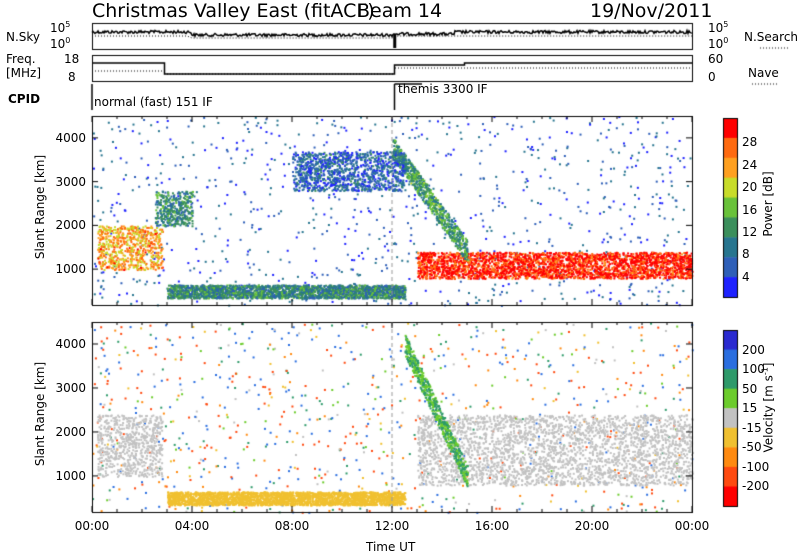 The width and height of the screenshot is (800, 554). Describe the element at coordinates (21, 59) in the screenshot. I see `freq-label: Freq.` at that location.